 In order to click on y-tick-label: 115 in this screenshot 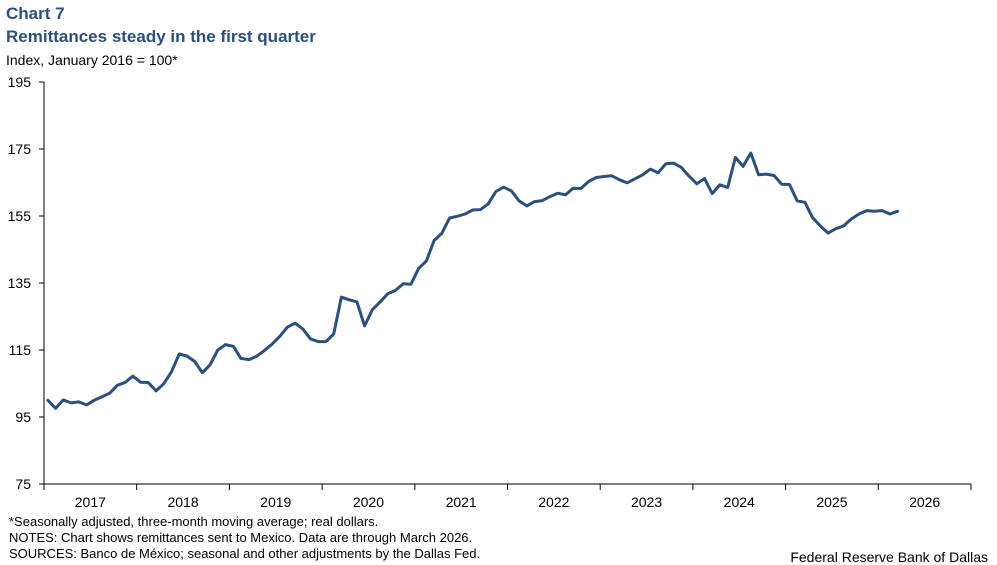, I will do `click(20, 350)`.